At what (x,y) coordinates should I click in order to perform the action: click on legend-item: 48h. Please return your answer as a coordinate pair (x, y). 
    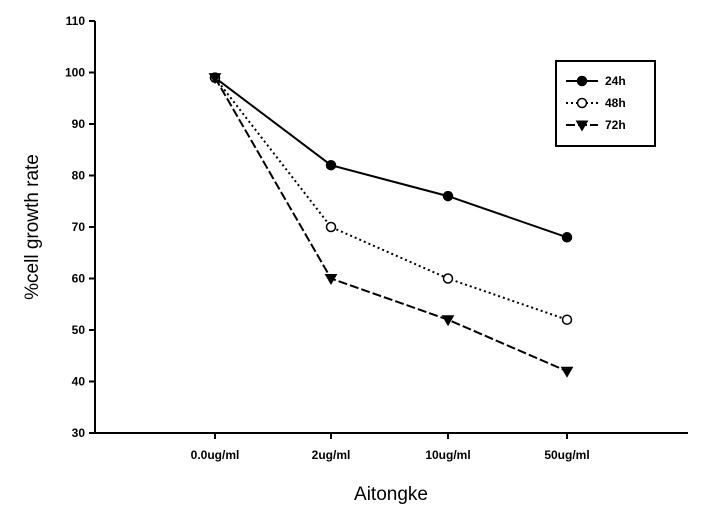
    Looking at the image, I should click on (596, 103).